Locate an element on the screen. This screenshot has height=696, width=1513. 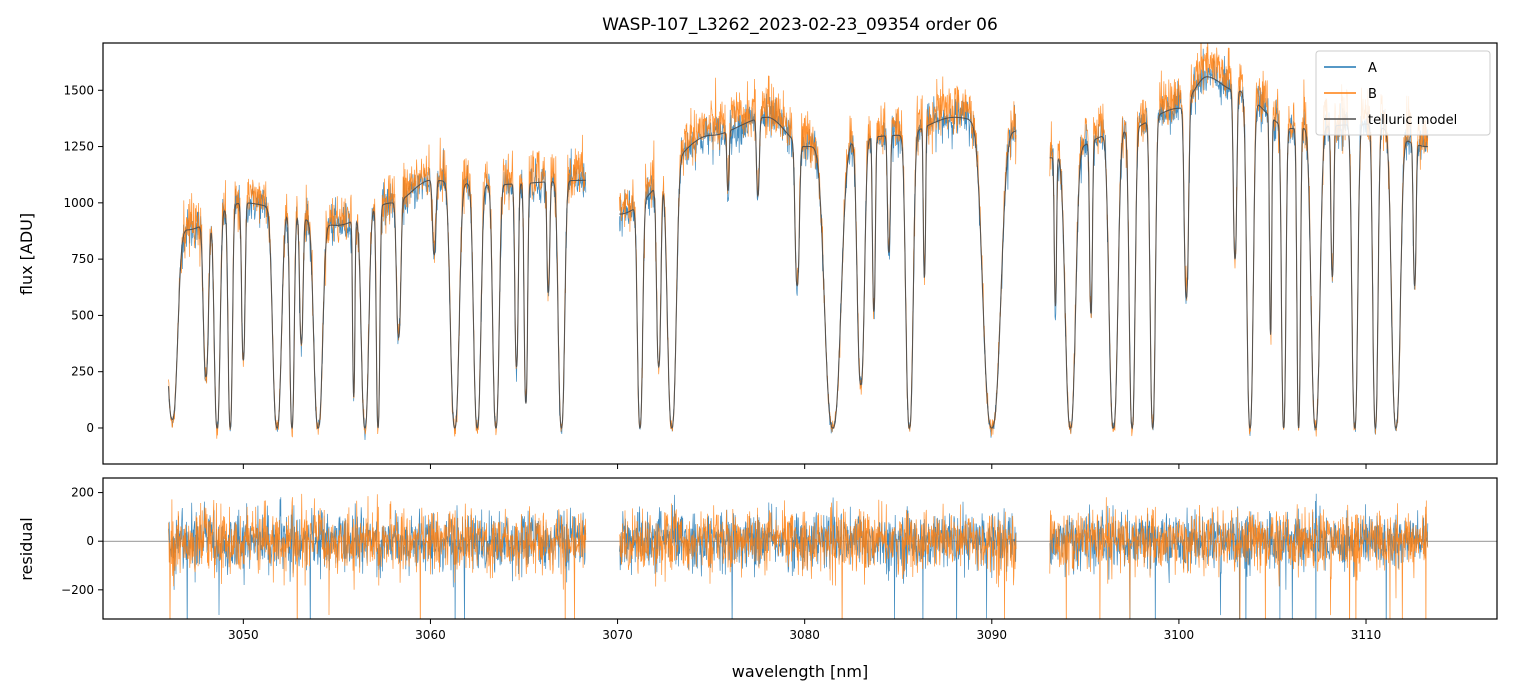
flux-y-tick-label: 500 is located at coordinates (82, 315).